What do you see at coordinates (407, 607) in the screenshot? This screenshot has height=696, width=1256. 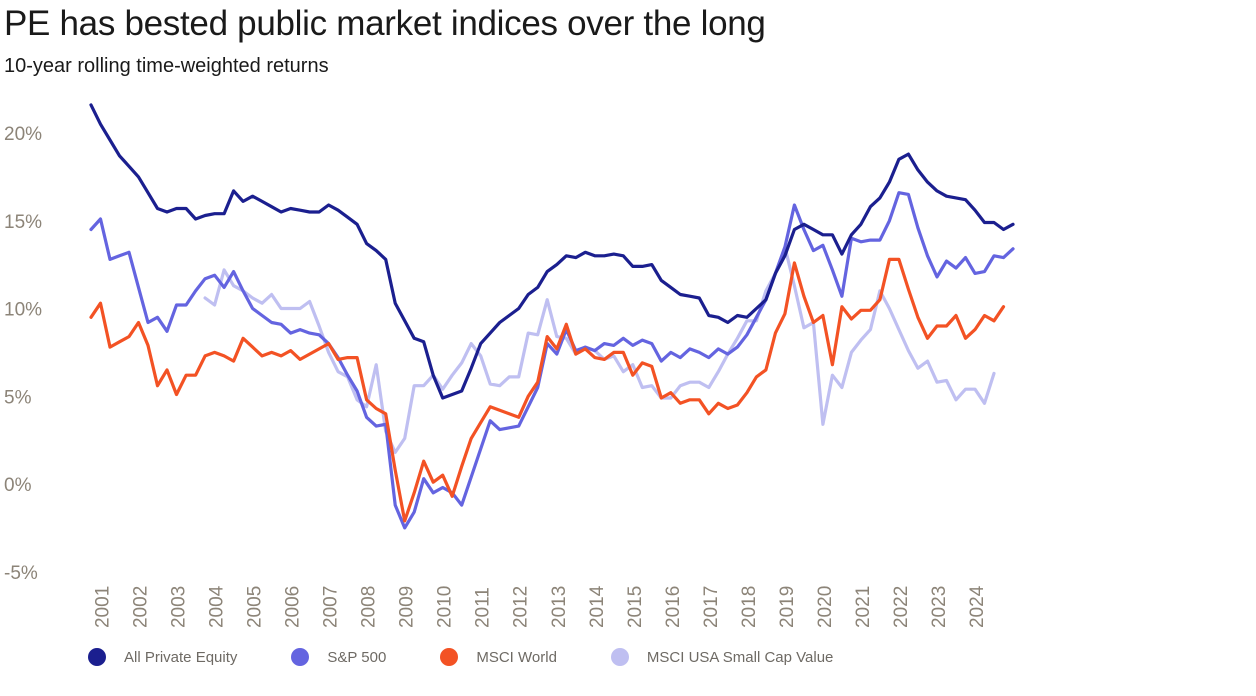 I see `x-tick-label: 2009` at bounding box center [407, 607].